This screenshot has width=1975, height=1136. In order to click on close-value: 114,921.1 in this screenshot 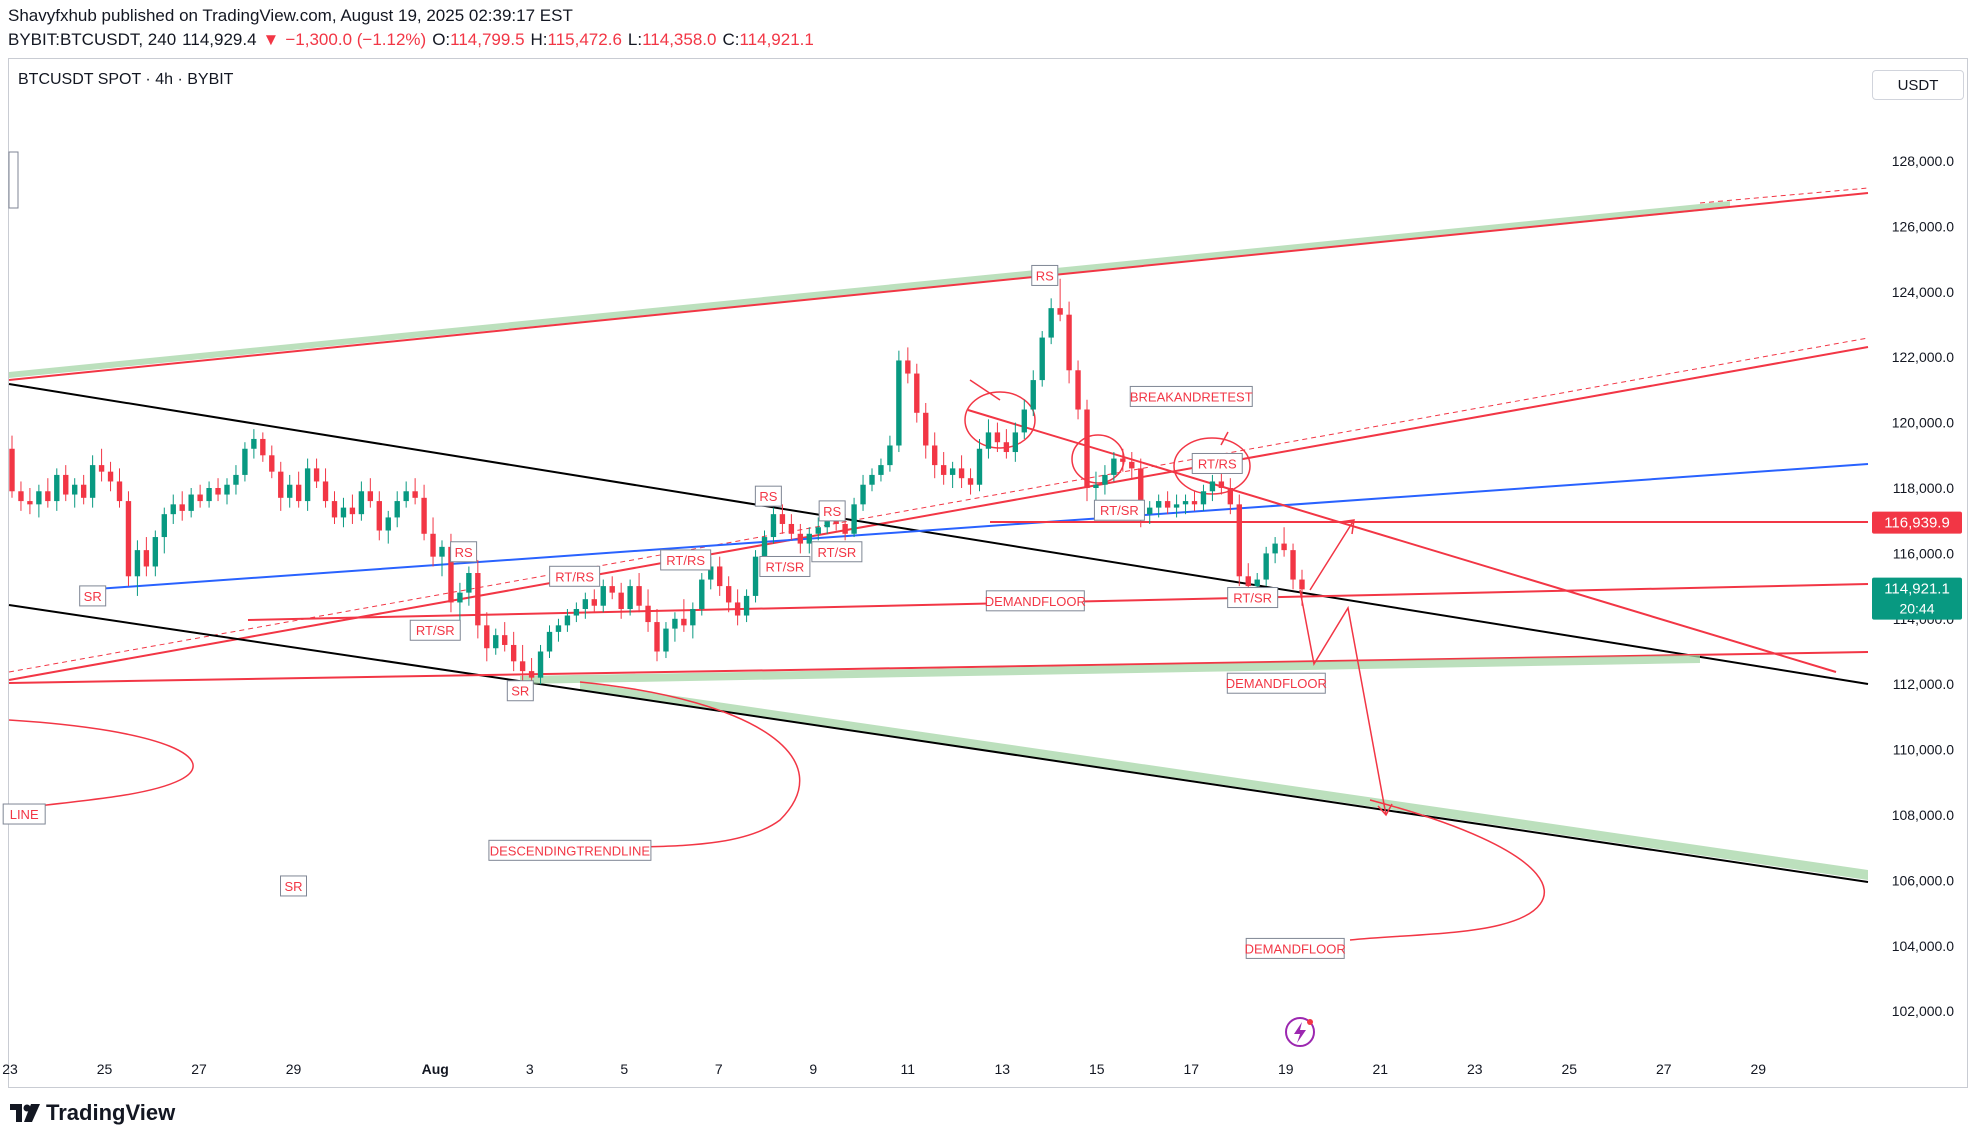, I will do `click(776, 39)`.